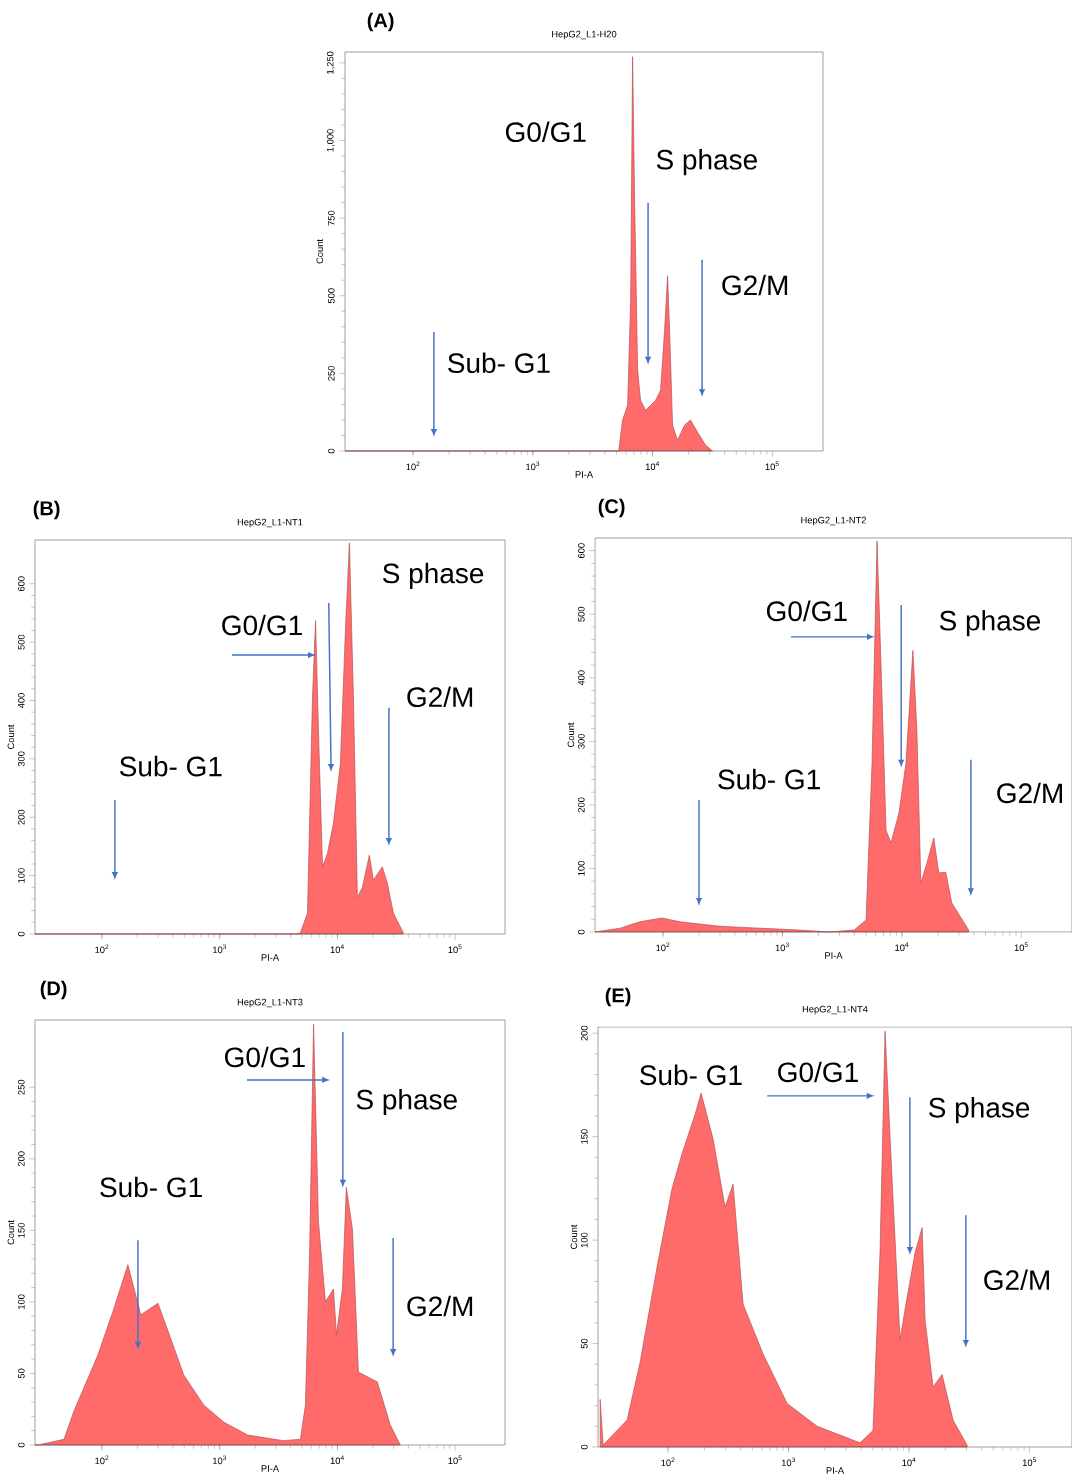 The height and width of the screenshot is (1481, 1072). What do you see at coordinates (833, 521) in the screenshot?
I see `chart-title: HepG2_L1-NT2` at bounding box center [833, 521].